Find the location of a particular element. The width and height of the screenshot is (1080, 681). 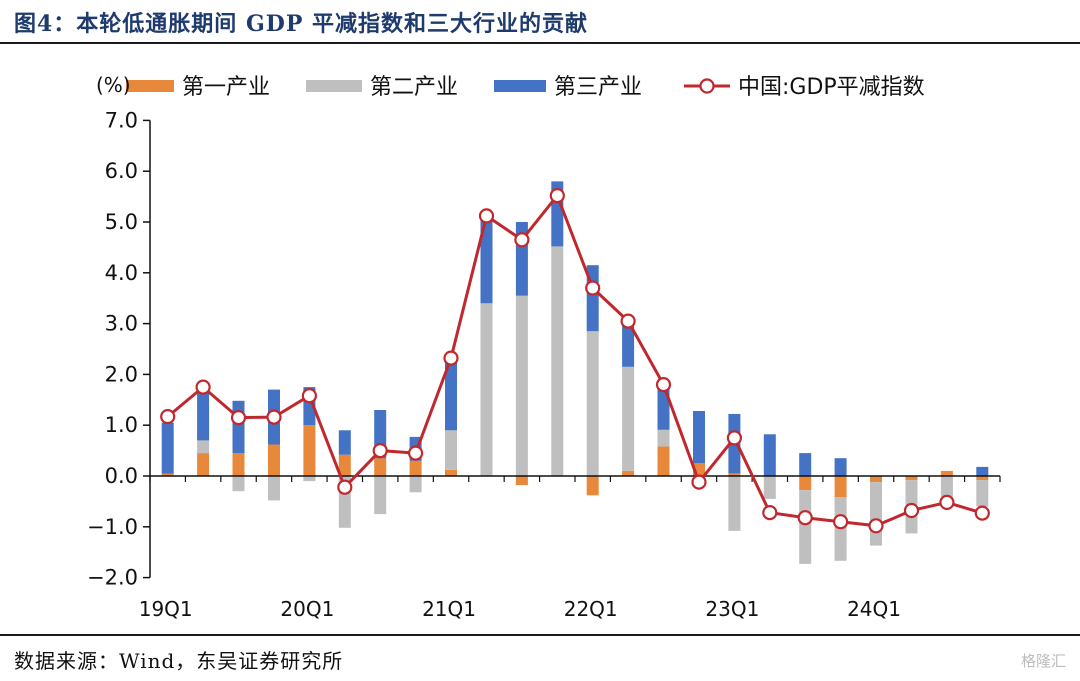

bottom-rule is located at coordinates (540, 635).